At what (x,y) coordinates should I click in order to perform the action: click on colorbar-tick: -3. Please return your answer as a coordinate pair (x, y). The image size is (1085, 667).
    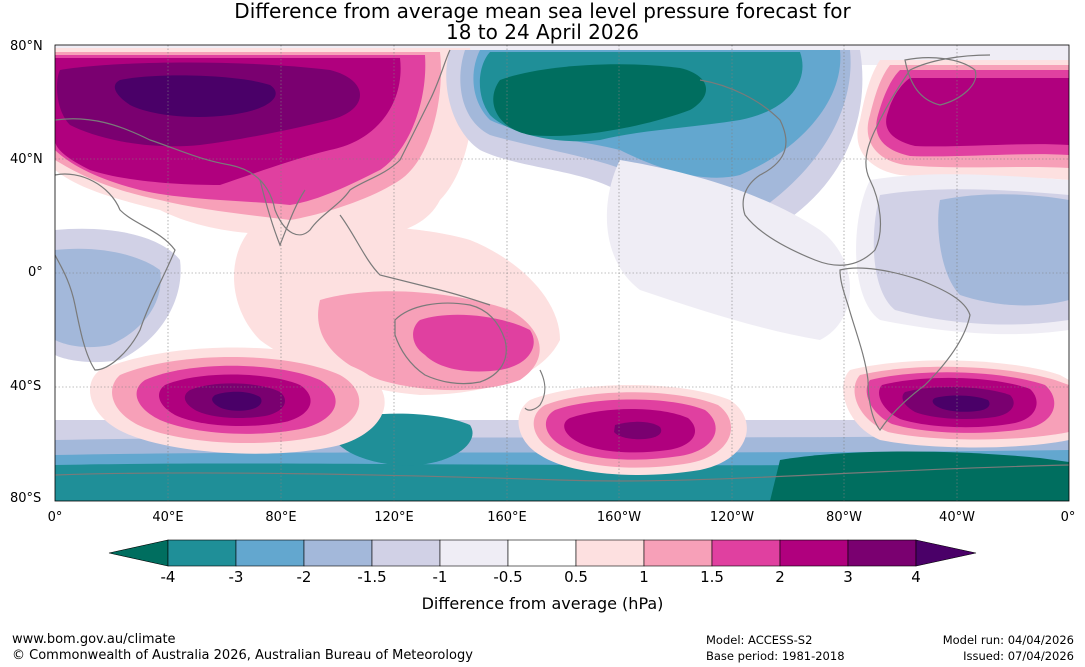
    Looking at the image, I should click on (236, 577).